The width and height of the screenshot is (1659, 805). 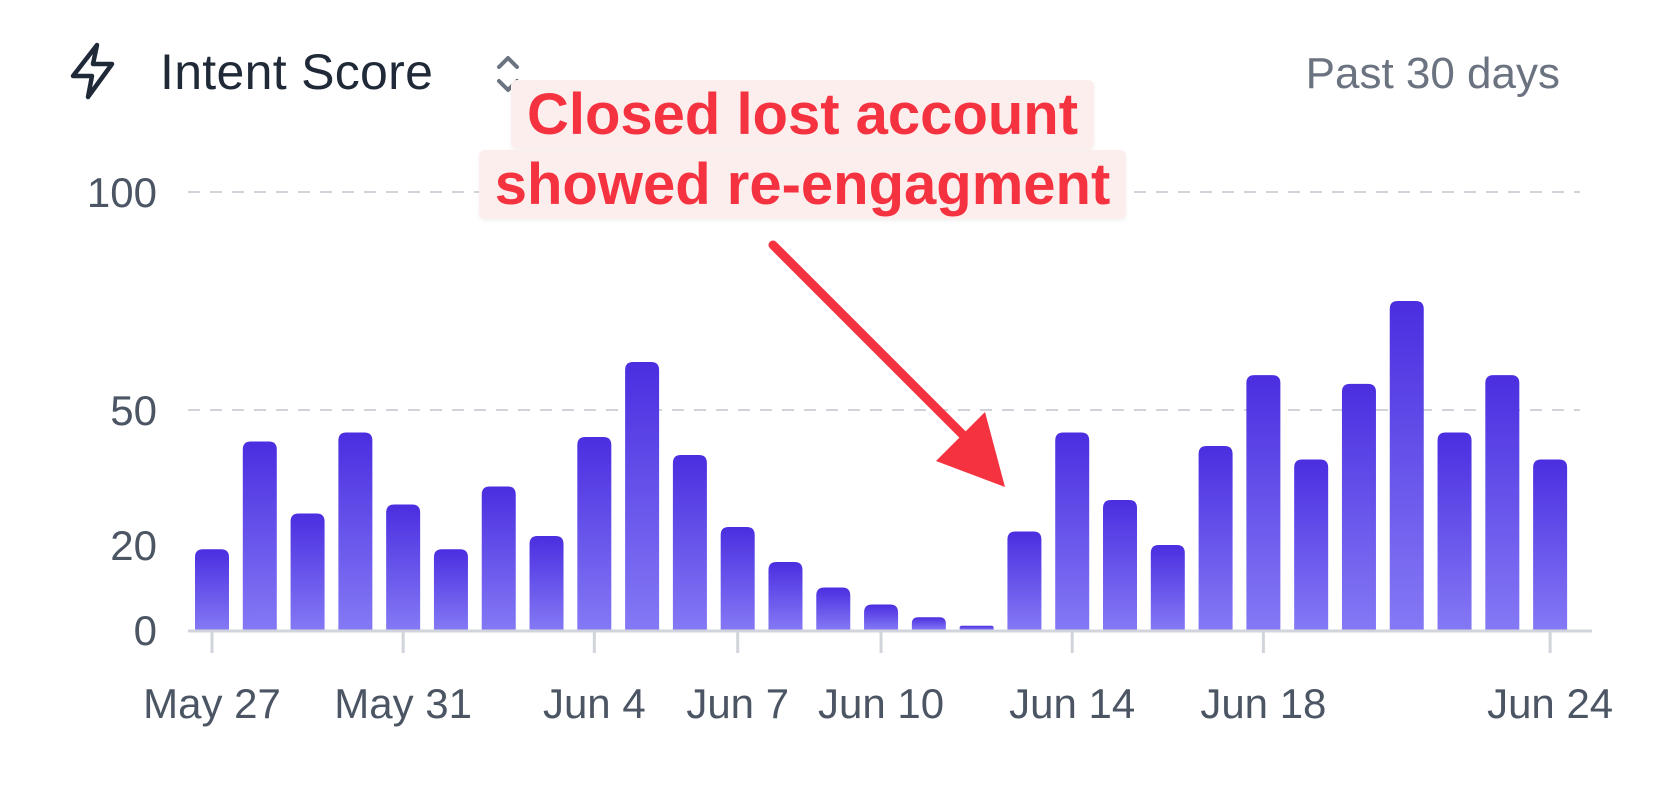 I want to click on chart-title: Intent Score, so click(x=297, y=72).